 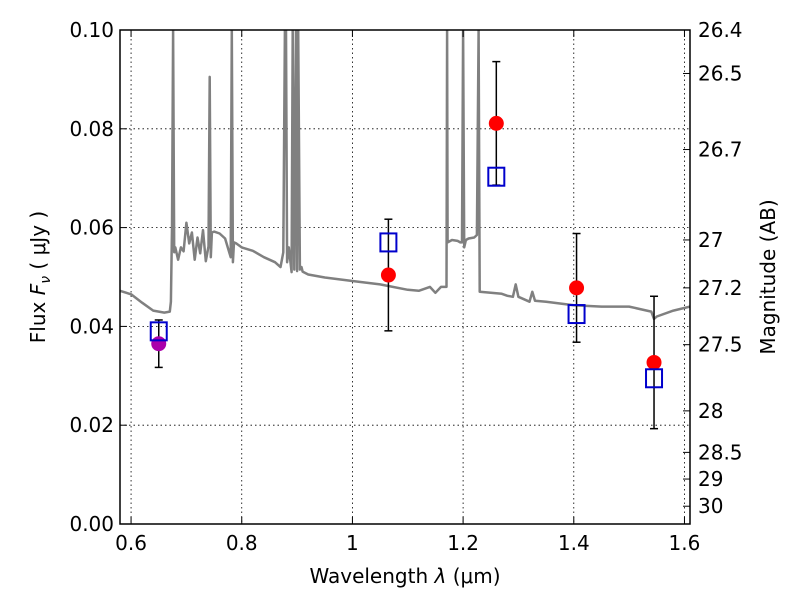 What do you see at coordinates (720, 345) in the screenshot?
I see `y2-tick-label: 27.5` at bounding box center [720, 345].